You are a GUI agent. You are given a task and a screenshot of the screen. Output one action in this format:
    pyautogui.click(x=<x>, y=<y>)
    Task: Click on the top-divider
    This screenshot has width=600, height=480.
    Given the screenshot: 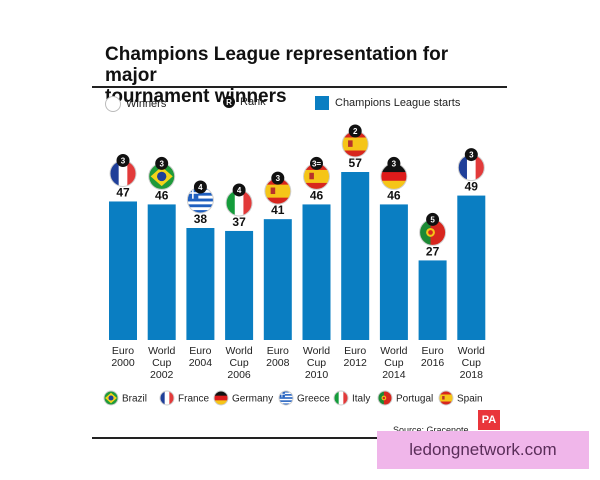 What is the action you would take?
    pyautogui.click(x=299, y=87)
    